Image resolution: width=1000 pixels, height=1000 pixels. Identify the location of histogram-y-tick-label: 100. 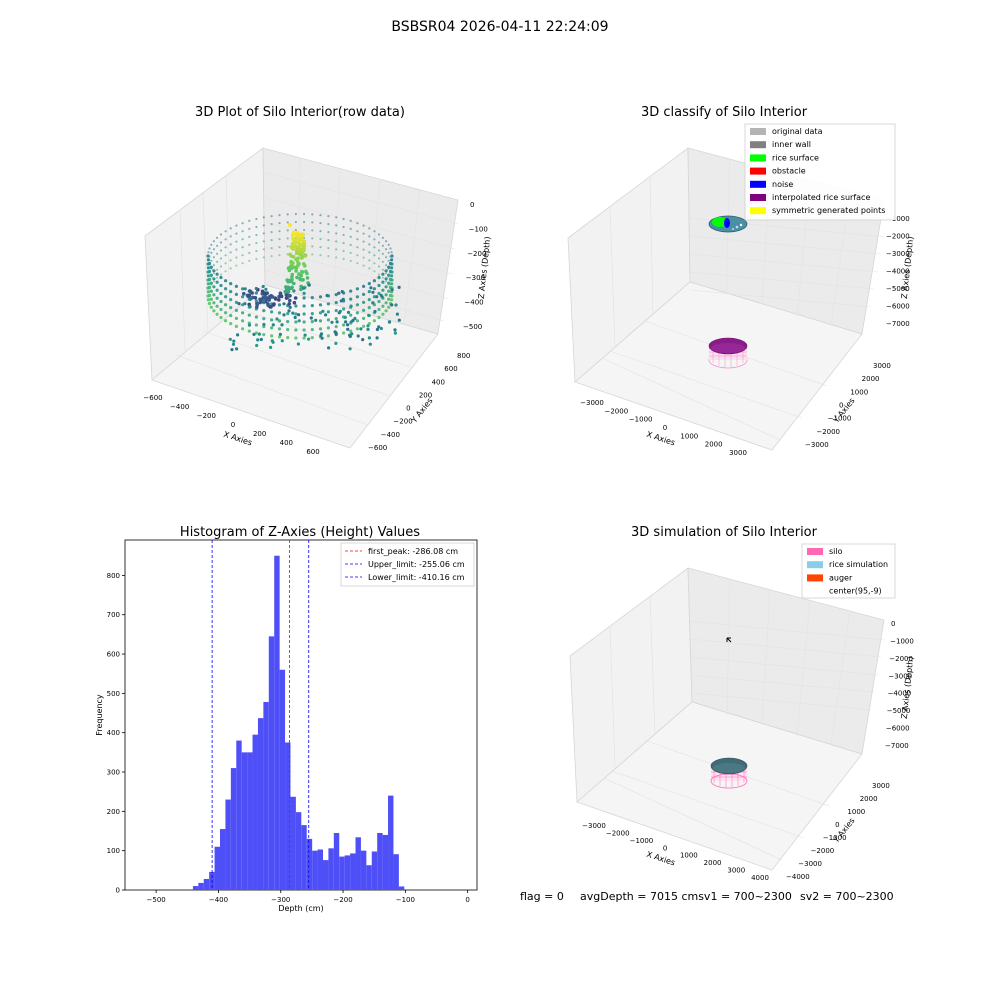
(113, 851).